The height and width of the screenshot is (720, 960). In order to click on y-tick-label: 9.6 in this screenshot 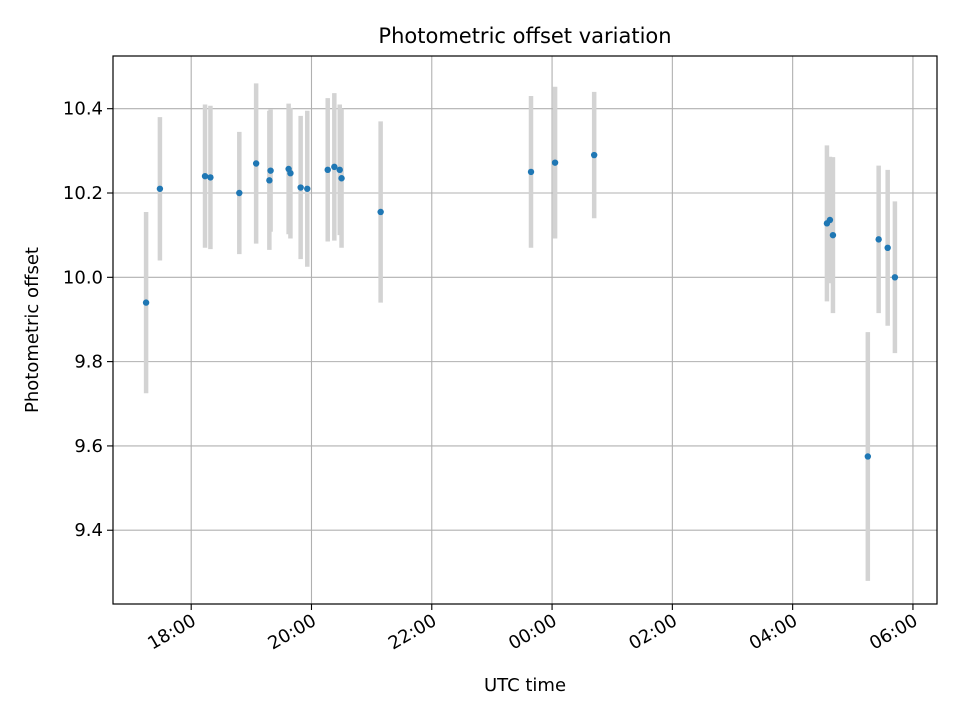, I will do `click(88, 446)`.